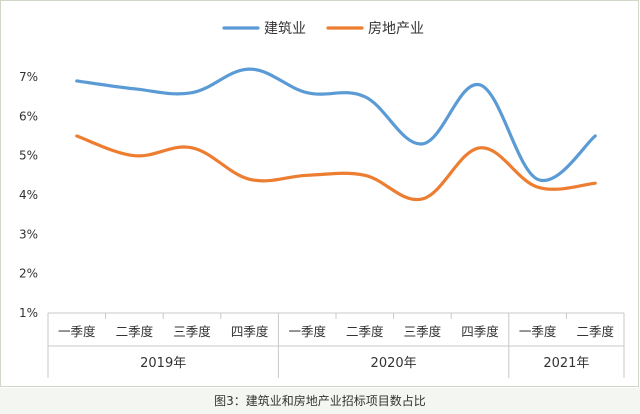 Image resolution: width=640 pixels, height=414 pixels. Describe the element at coordinates (28, 116) in the screenshot. I see `y-tick-label: 6%` at that location.